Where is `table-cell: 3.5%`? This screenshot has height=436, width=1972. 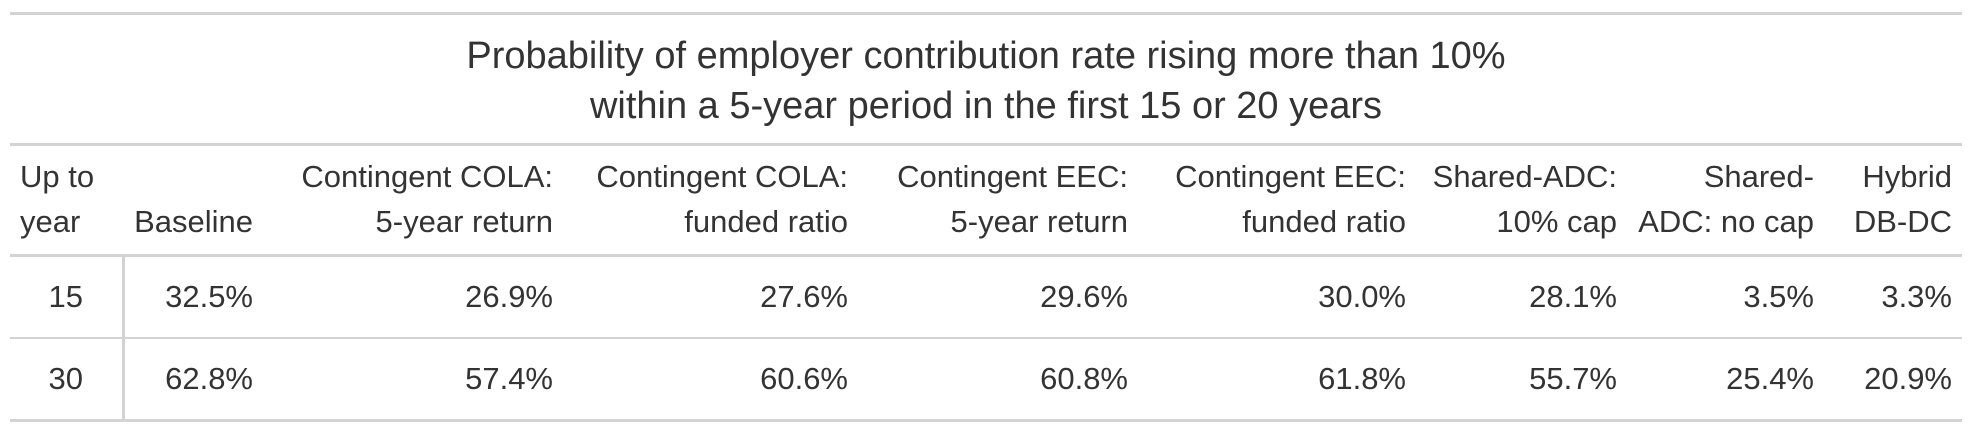 table-cell: 3.5% is located at coordinates (1725, 297).